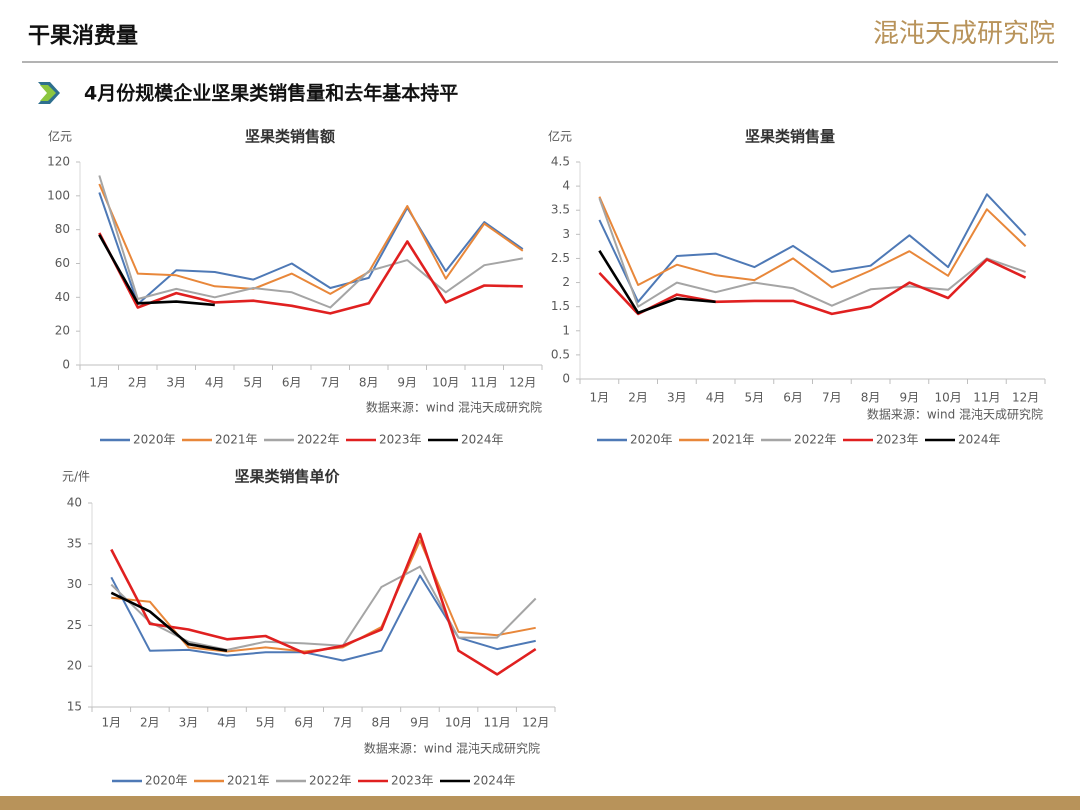 This screenshot has height=810, width=1080. Describe the element at coordinates (560, 258) in the screenshot. I see `y-tick-label: 2.5` at that location.